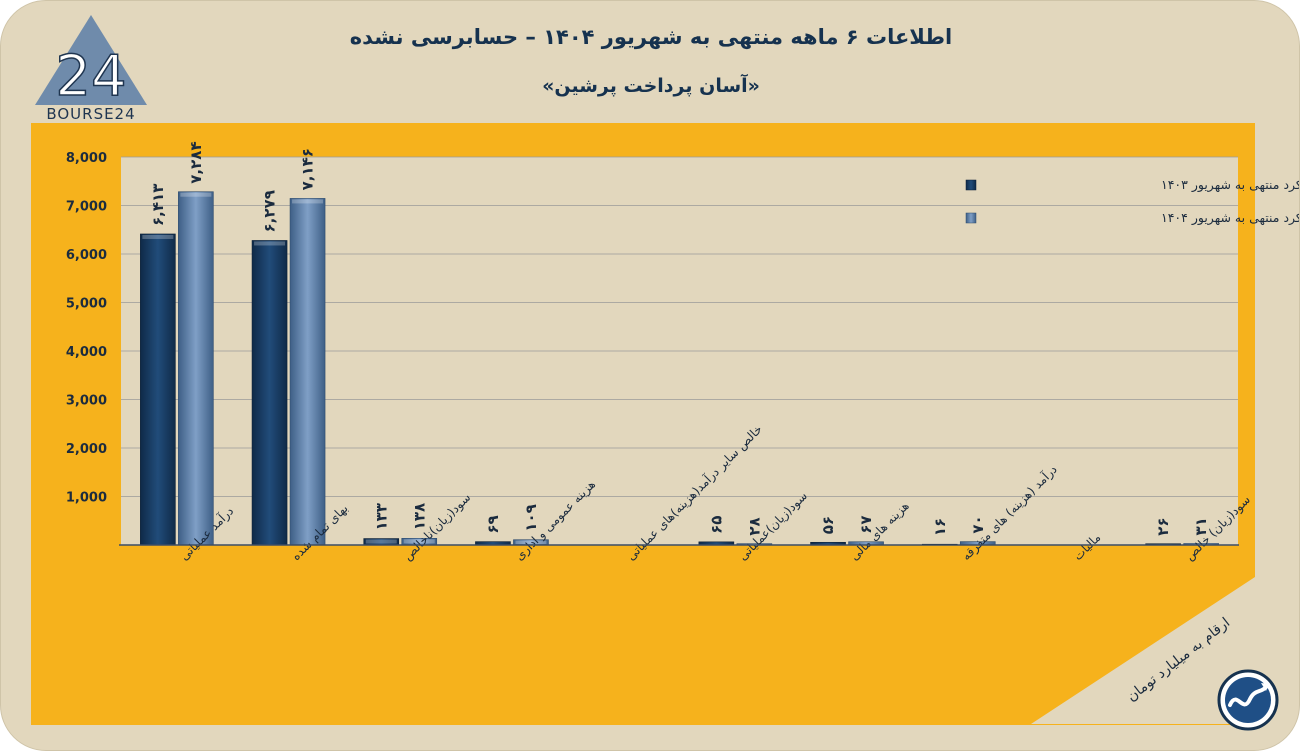 This screenshot has height=751, width=1300. I want to click on y-tick-label: 3,000, so click(86, 401).